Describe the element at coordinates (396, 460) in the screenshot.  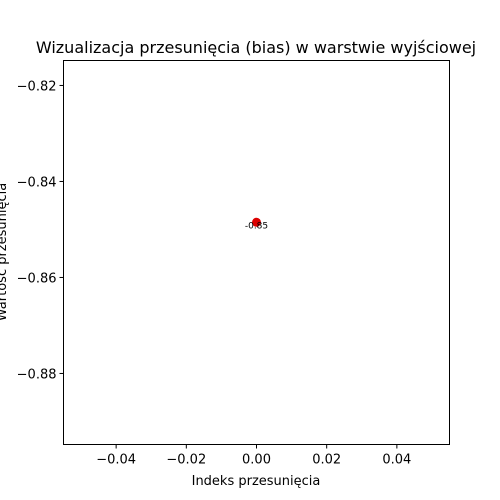
I see `x-tick-label: 0.04` at that location.